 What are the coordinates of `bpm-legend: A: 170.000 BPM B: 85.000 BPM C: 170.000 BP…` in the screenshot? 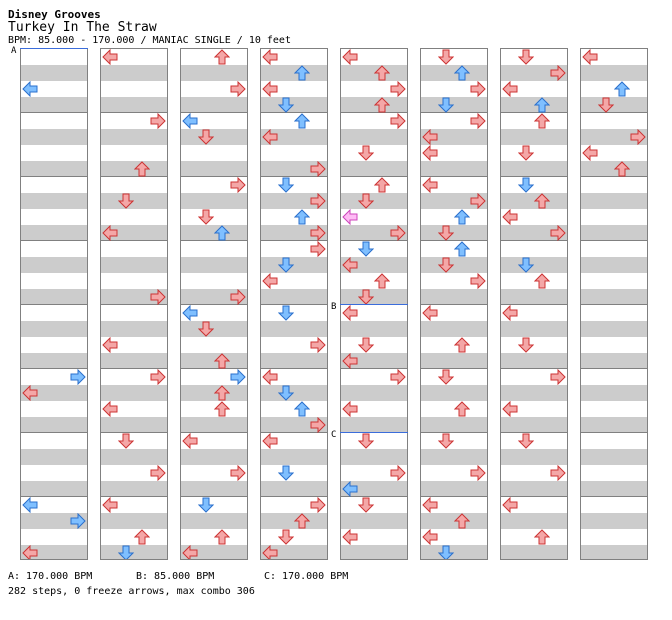 It's located at (178, 576).